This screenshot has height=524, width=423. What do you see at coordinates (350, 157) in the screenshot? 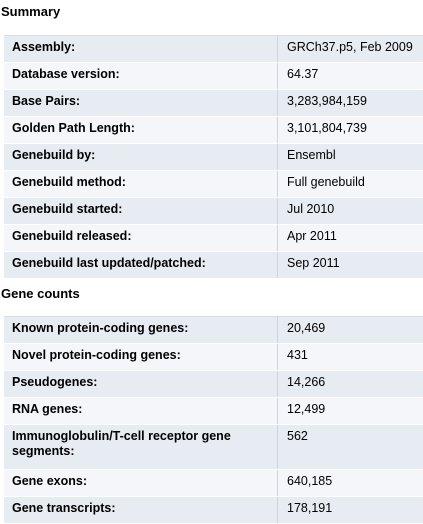
I see `summary-value: Ensembl` at bounding box center [350, 157].